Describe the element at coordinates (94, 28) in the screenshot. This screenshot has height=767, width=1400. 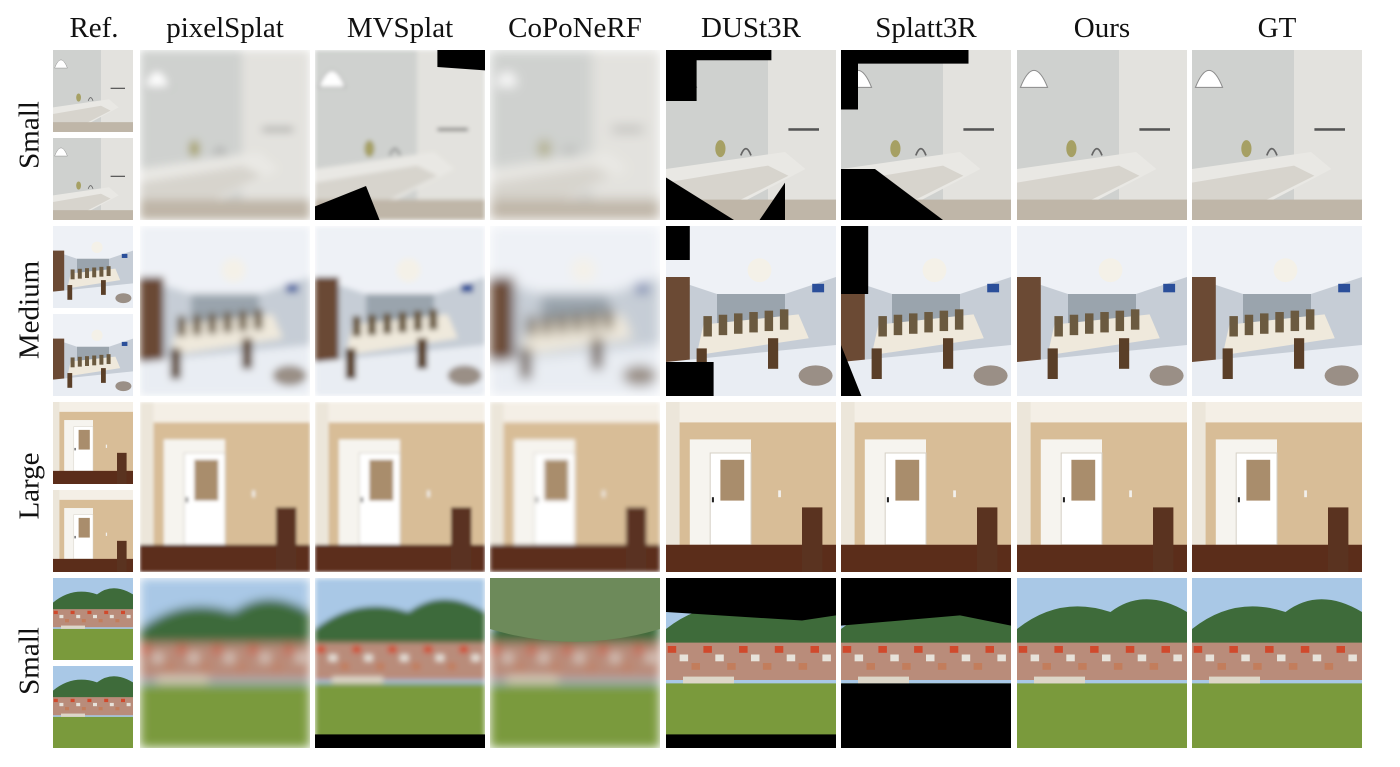
I see `column-header-ref: Ref.` at that location.